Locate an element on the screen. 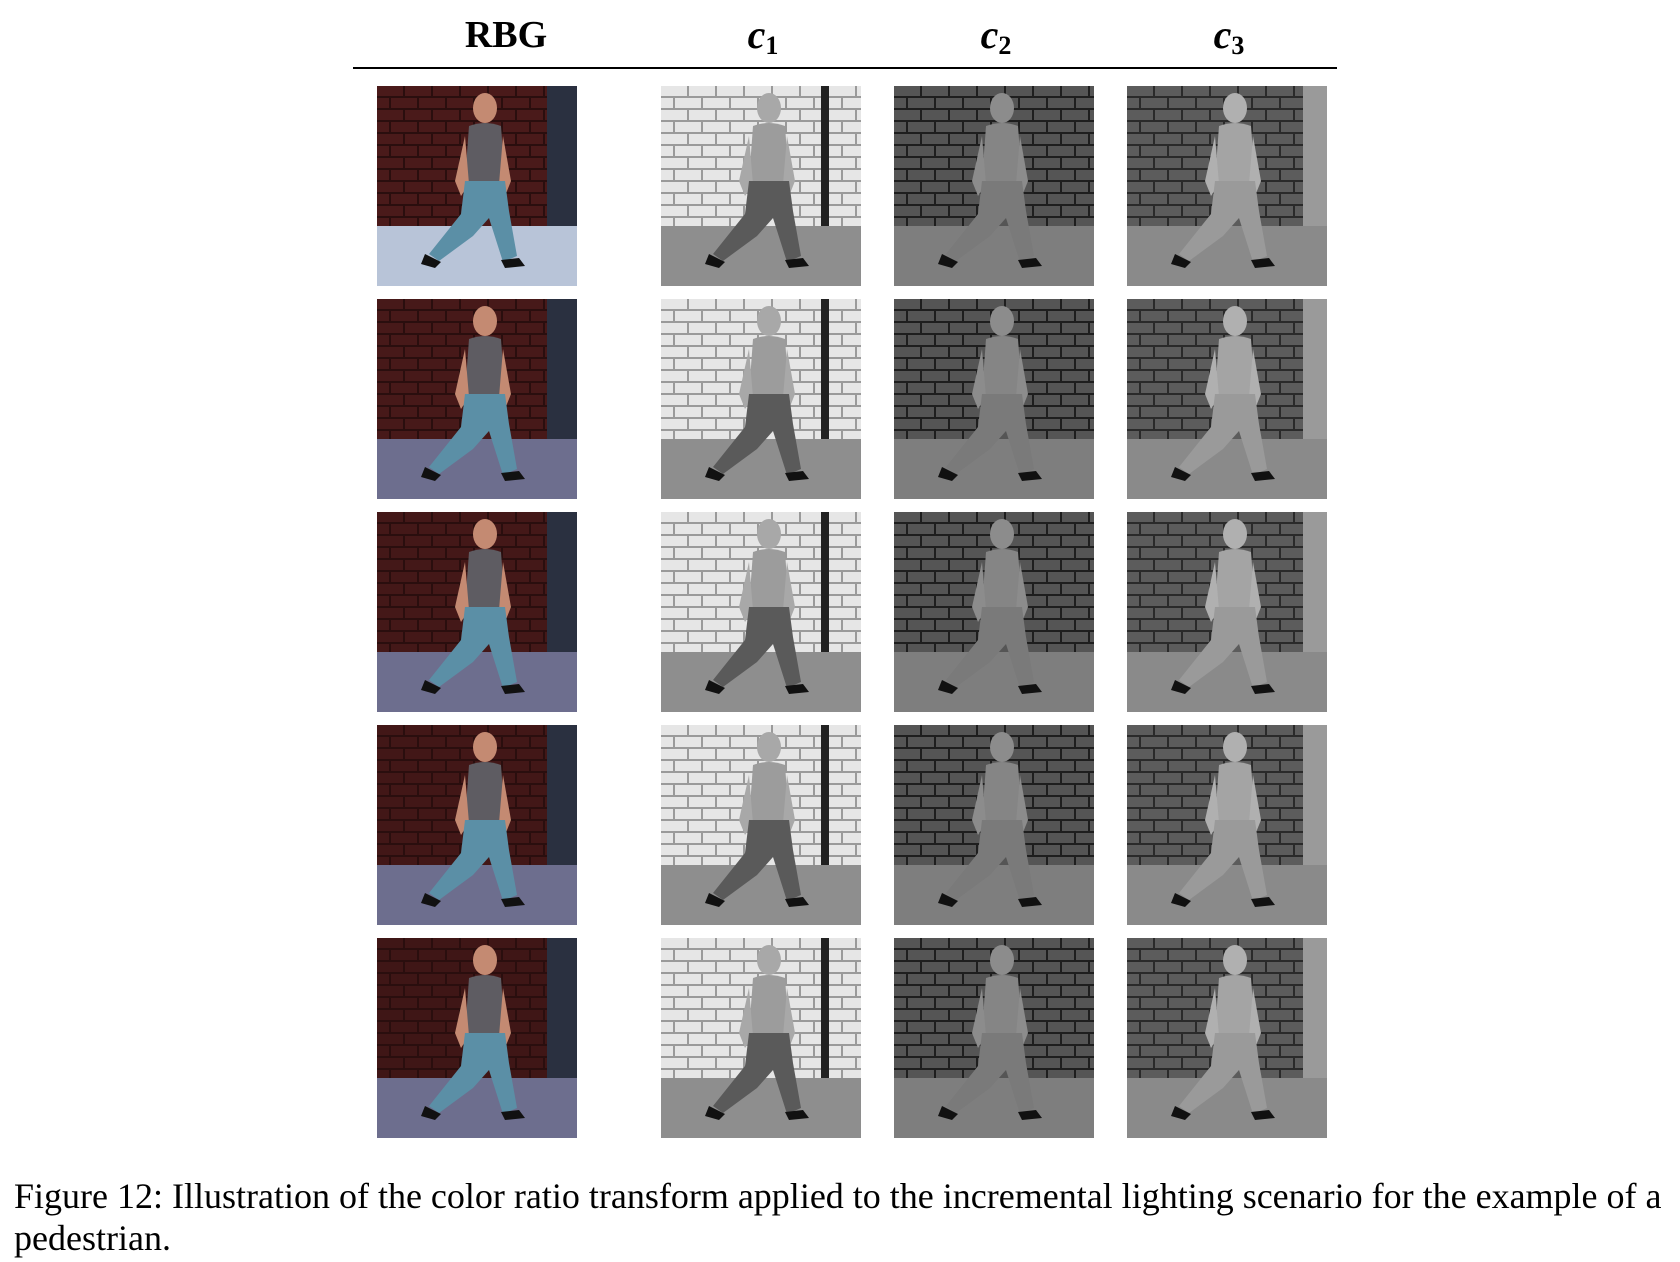 The width and height of the screenshot is (1680, 1262). header-rule is located at coordinates (845, 68).